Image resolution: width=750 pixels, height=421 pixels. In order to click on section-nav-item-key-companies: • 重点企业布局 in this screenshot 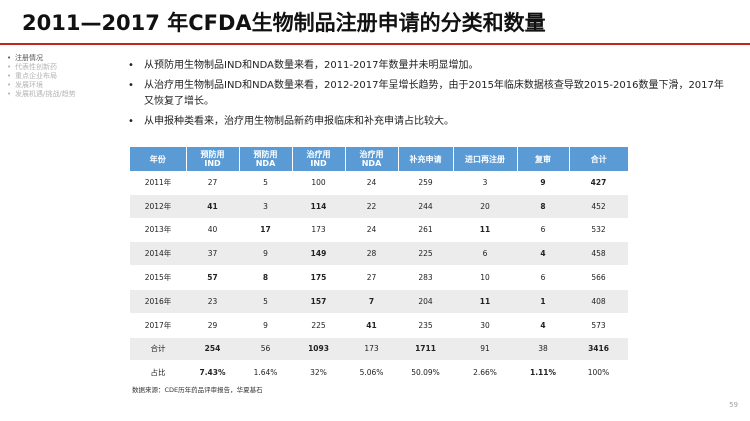, I will do `click(61, 76)`.